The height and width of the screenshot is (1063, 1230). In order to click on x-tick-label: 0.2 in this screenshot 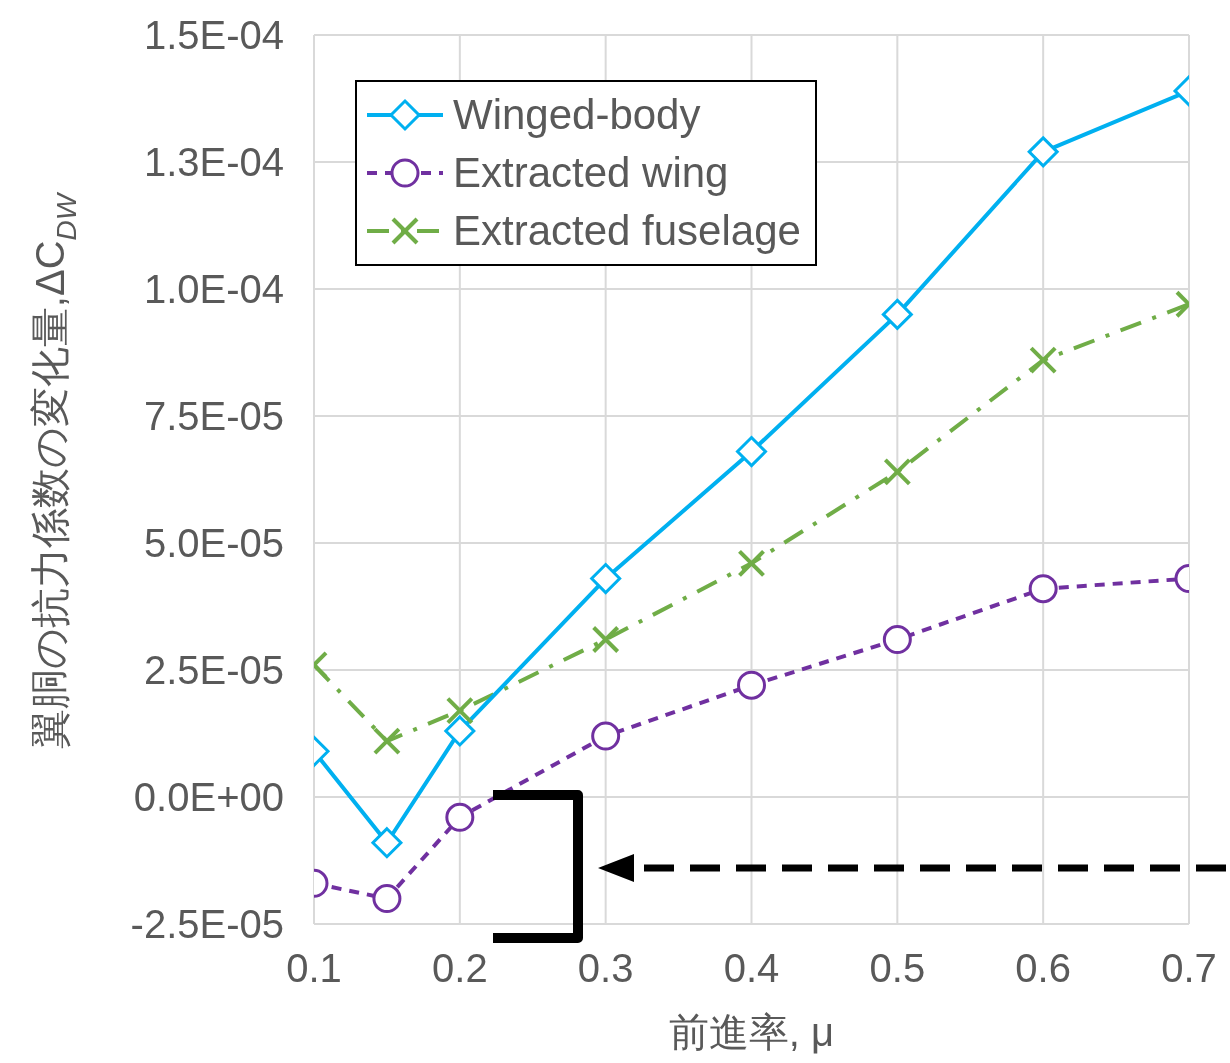, I will do `click(460, 968)`.